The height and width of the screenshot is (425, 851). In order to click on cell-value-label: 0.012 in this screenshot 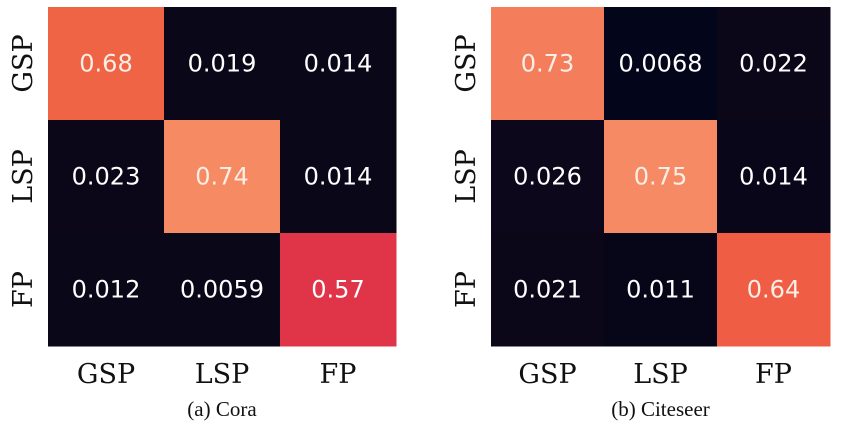, I will do `click(106, 290)`.